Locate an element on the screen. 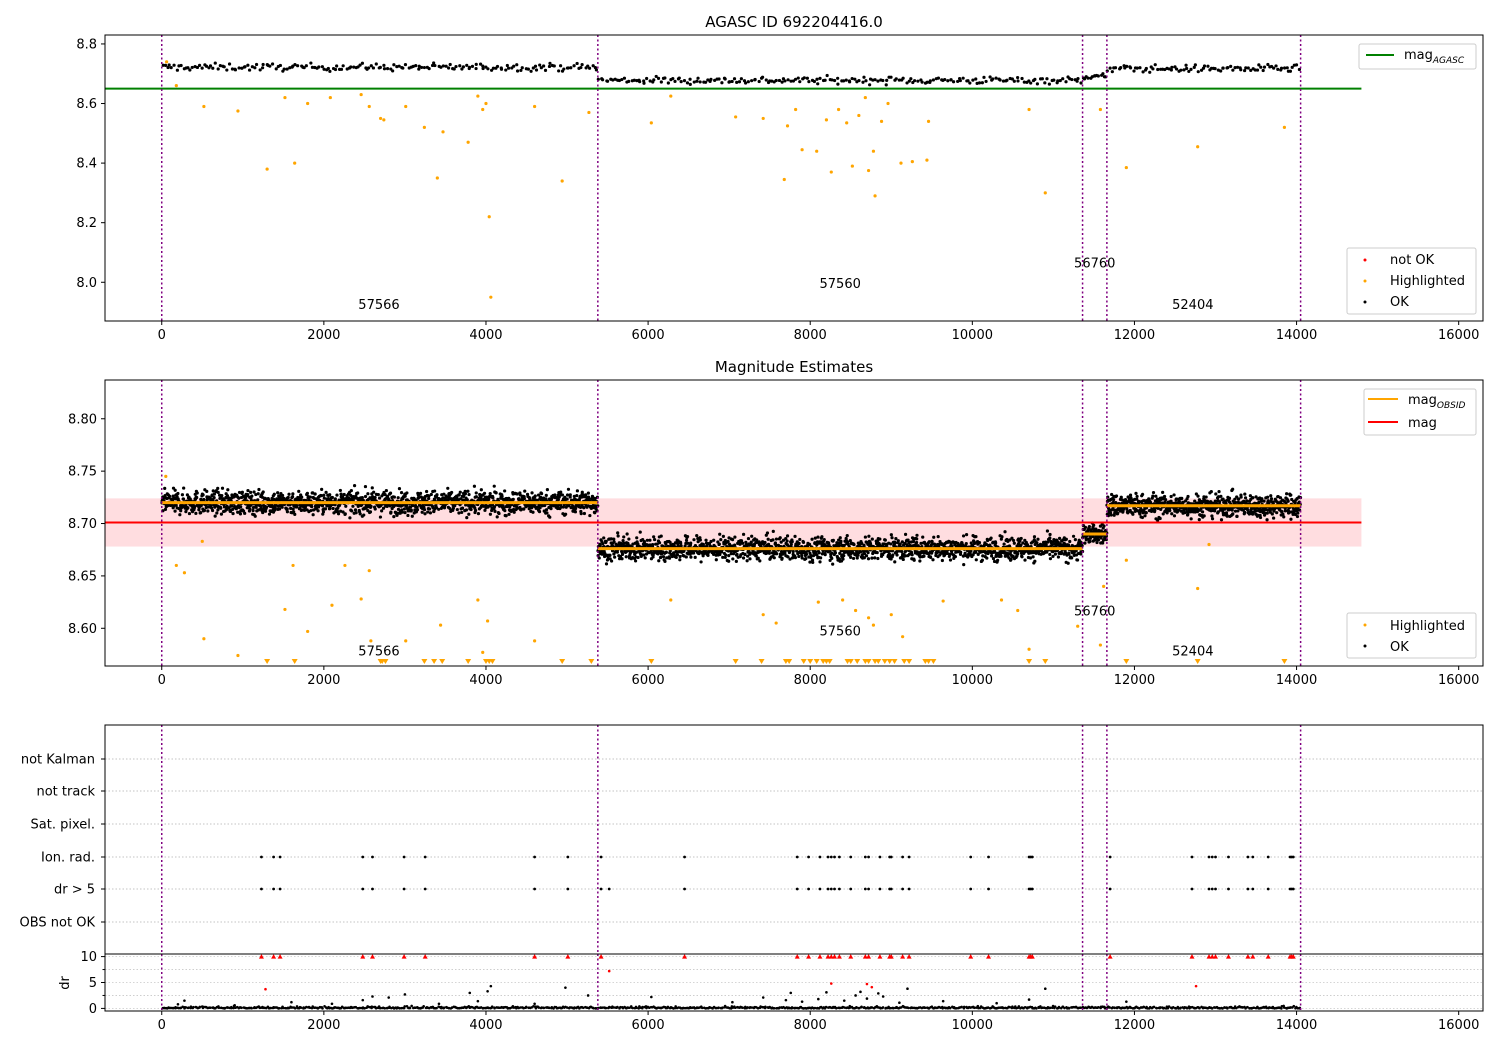  obsid-label: 57560 is located at coordinates (840, 632).